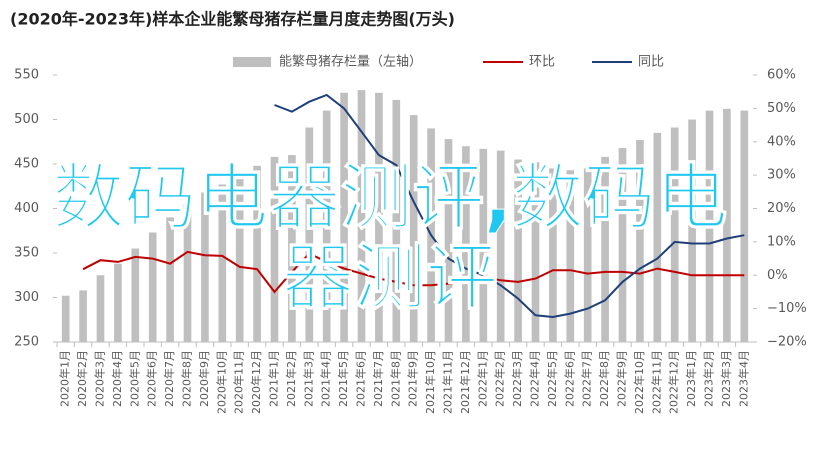 This screenshot has height=461, width=815. I want to click on y-tick-label: 250, so click(26, 342).